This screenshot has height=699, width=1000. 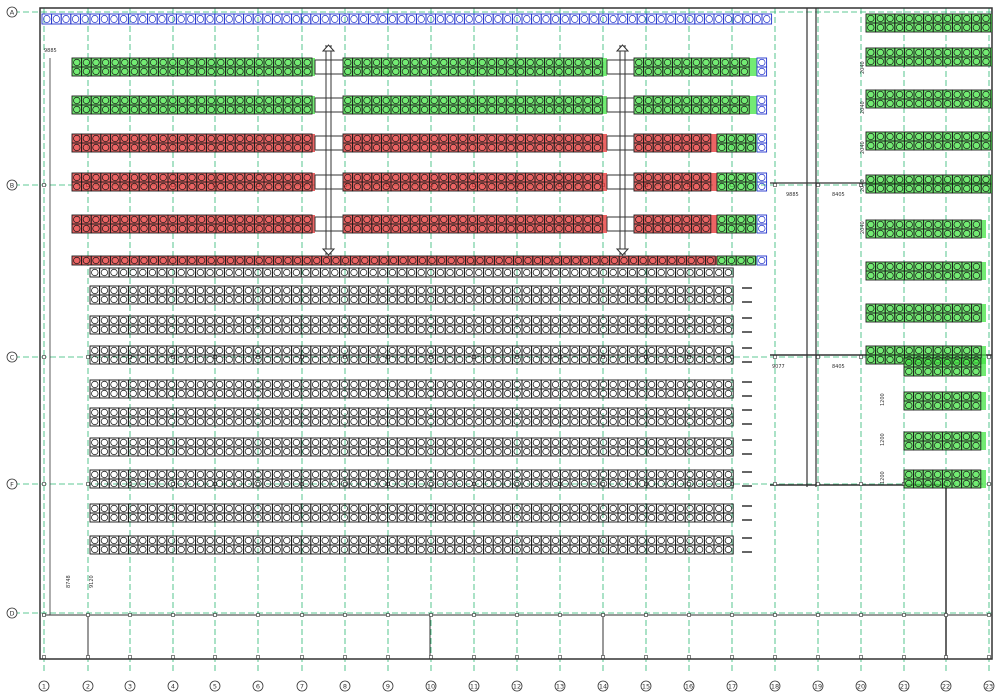 I want to click on double-arrow-icon, so click(x=328, y=48).